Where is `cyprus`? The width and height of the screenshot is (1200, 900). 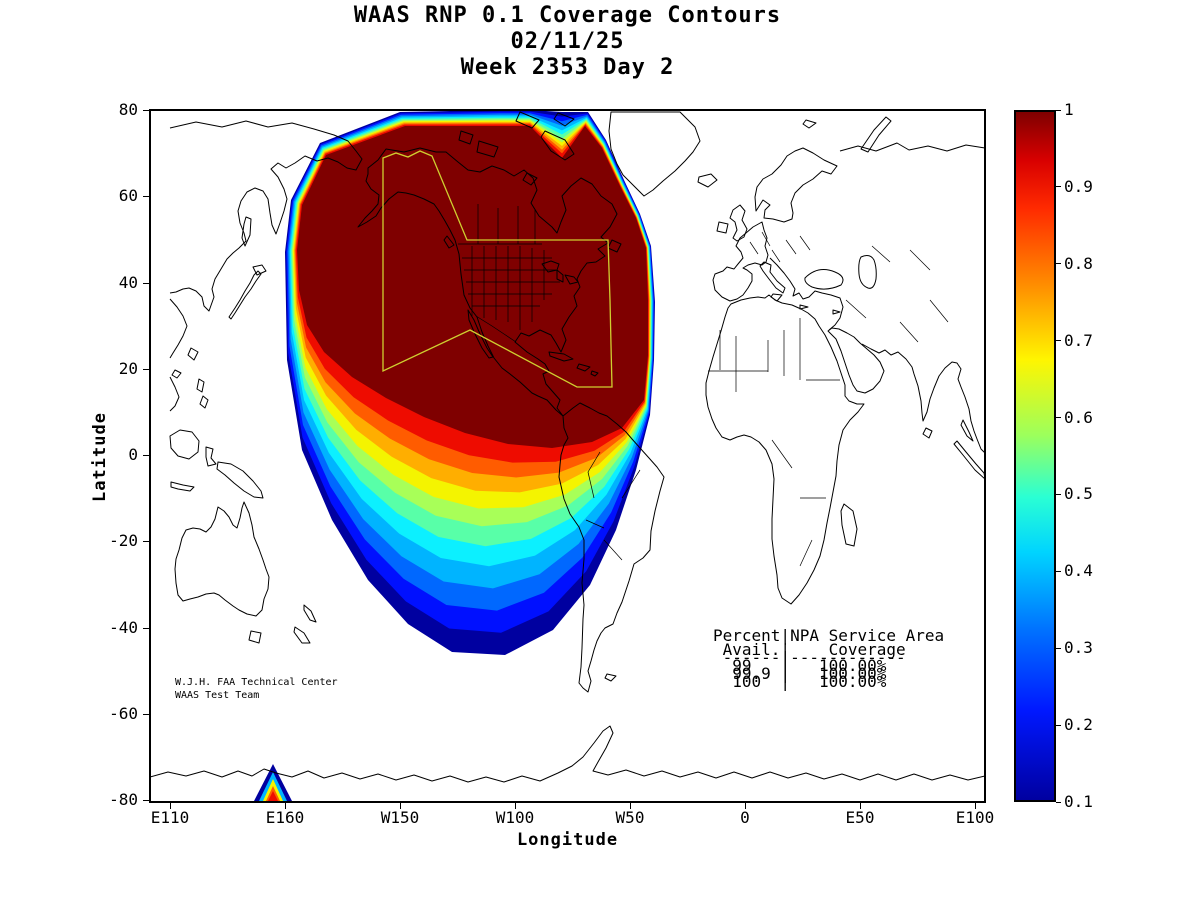
cyprus is located at coordinates (836, 312).